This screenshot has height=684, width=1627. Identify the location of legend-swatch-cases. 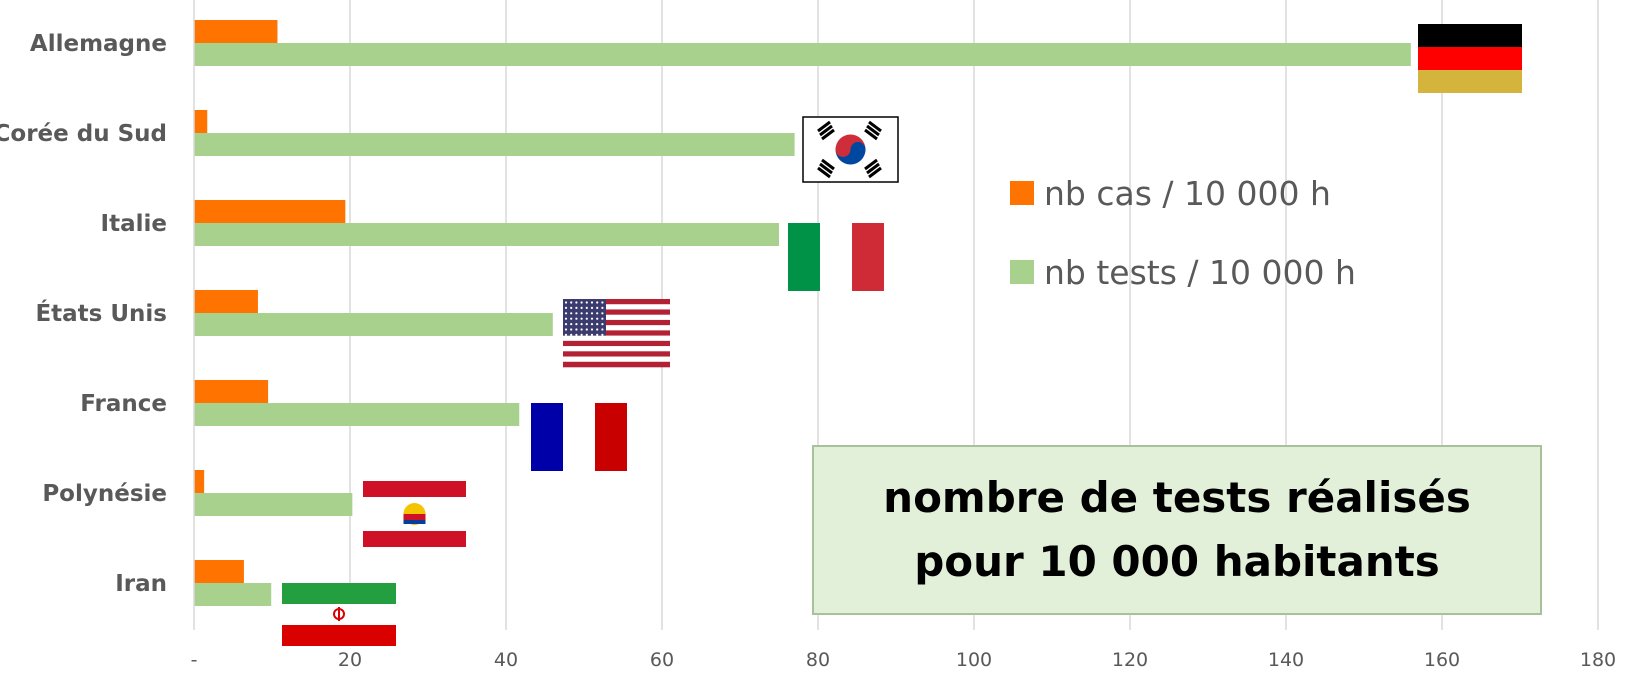
(1022, 193).